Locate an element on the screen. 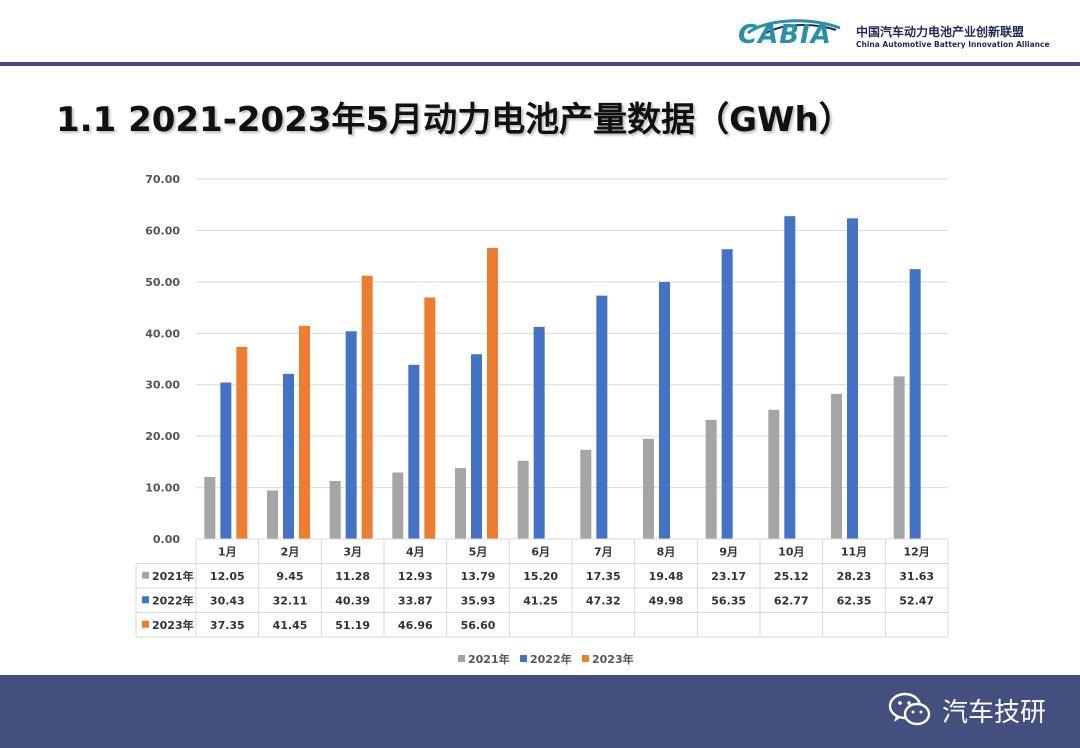 The width and height of the screenshot is (1080, 748). table-cell: 40.39 is located at coordinates (352, 600).